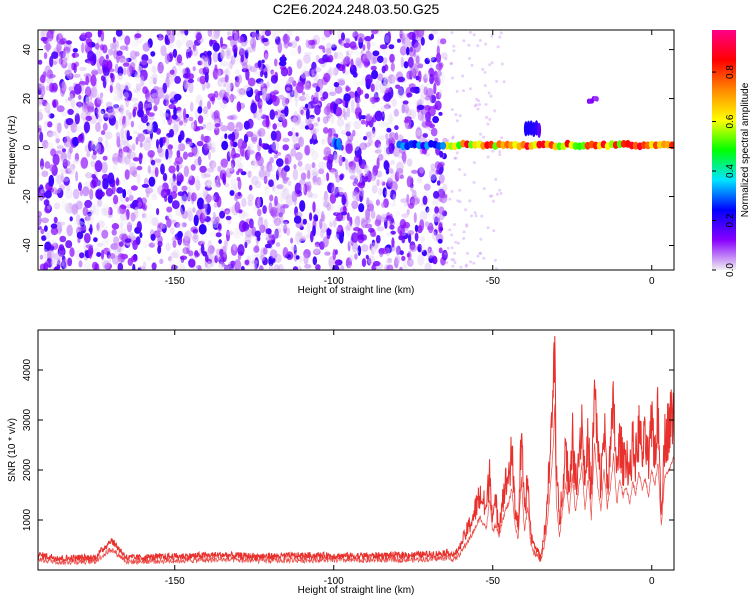 Image resolution: width=750 pixels, height=605 pixels. Describe the element at coordinates (356, 590) in the screenshot. I see `snr-x-axis-label: Height of straight line (km)` at that location.